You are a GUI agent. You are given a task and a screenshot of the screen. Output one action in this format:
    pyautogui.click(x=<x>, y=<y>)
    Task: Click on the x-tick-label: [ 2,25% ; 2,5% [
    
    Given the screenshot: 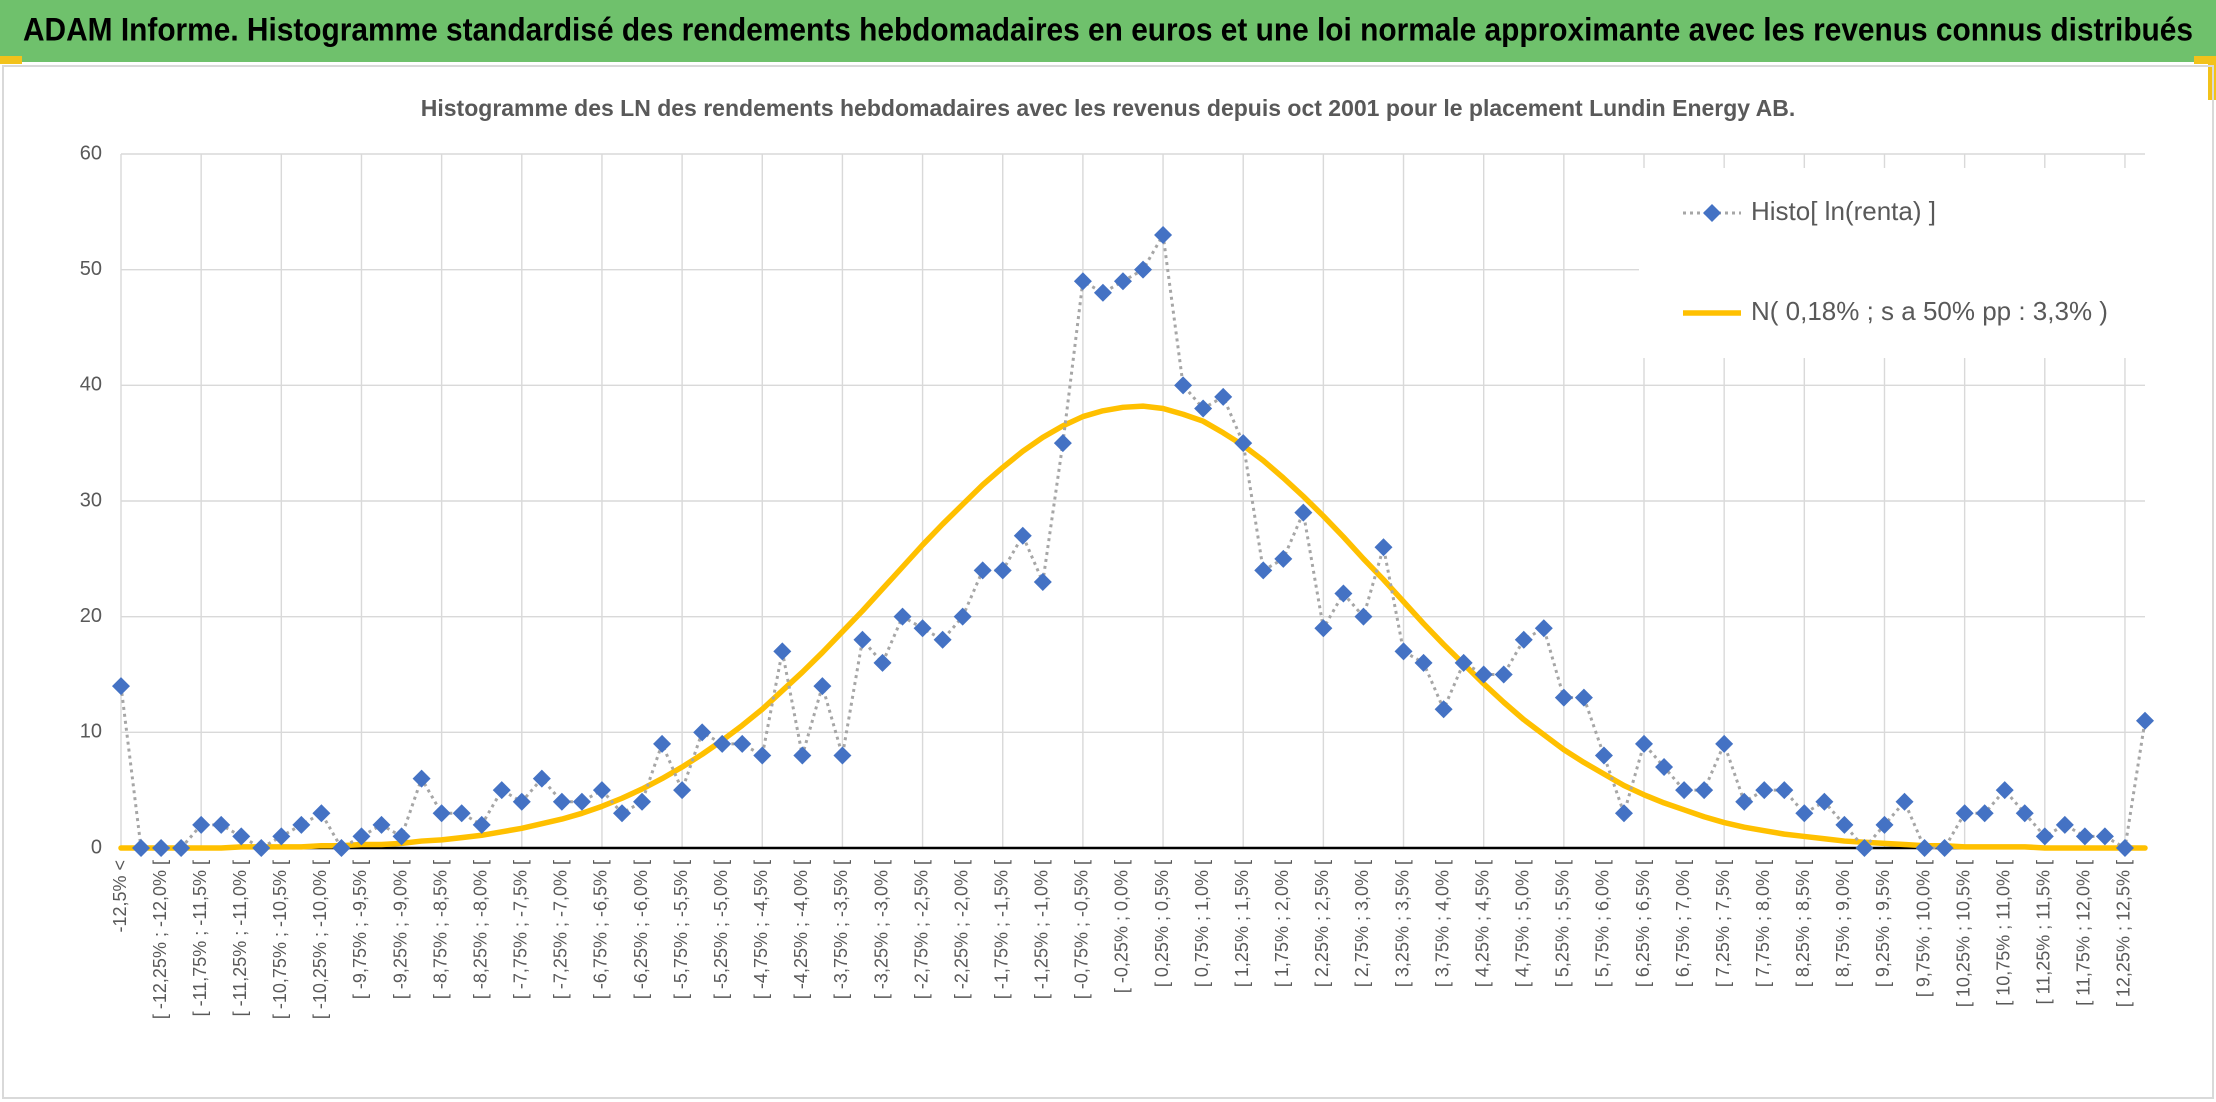 What is the action you would take?
    pyautogui.click(x=1322, y=923)
    